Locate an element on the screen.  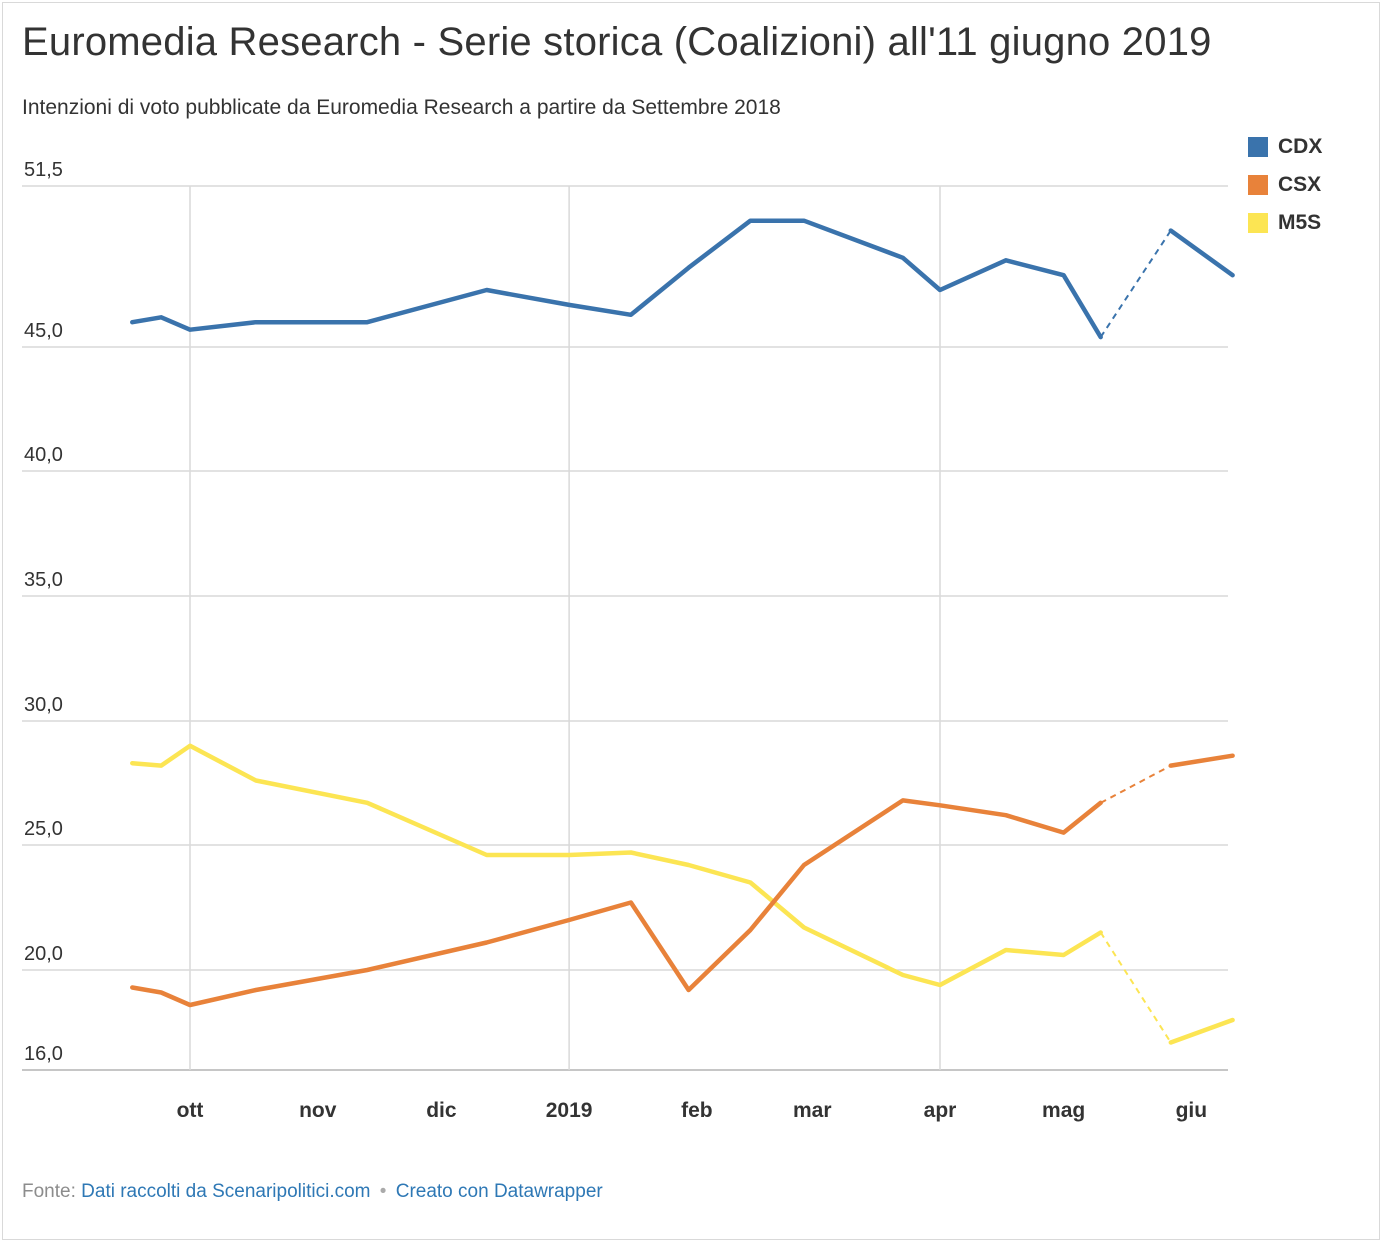
series-line-cdx is located at coordinates (616, 279).